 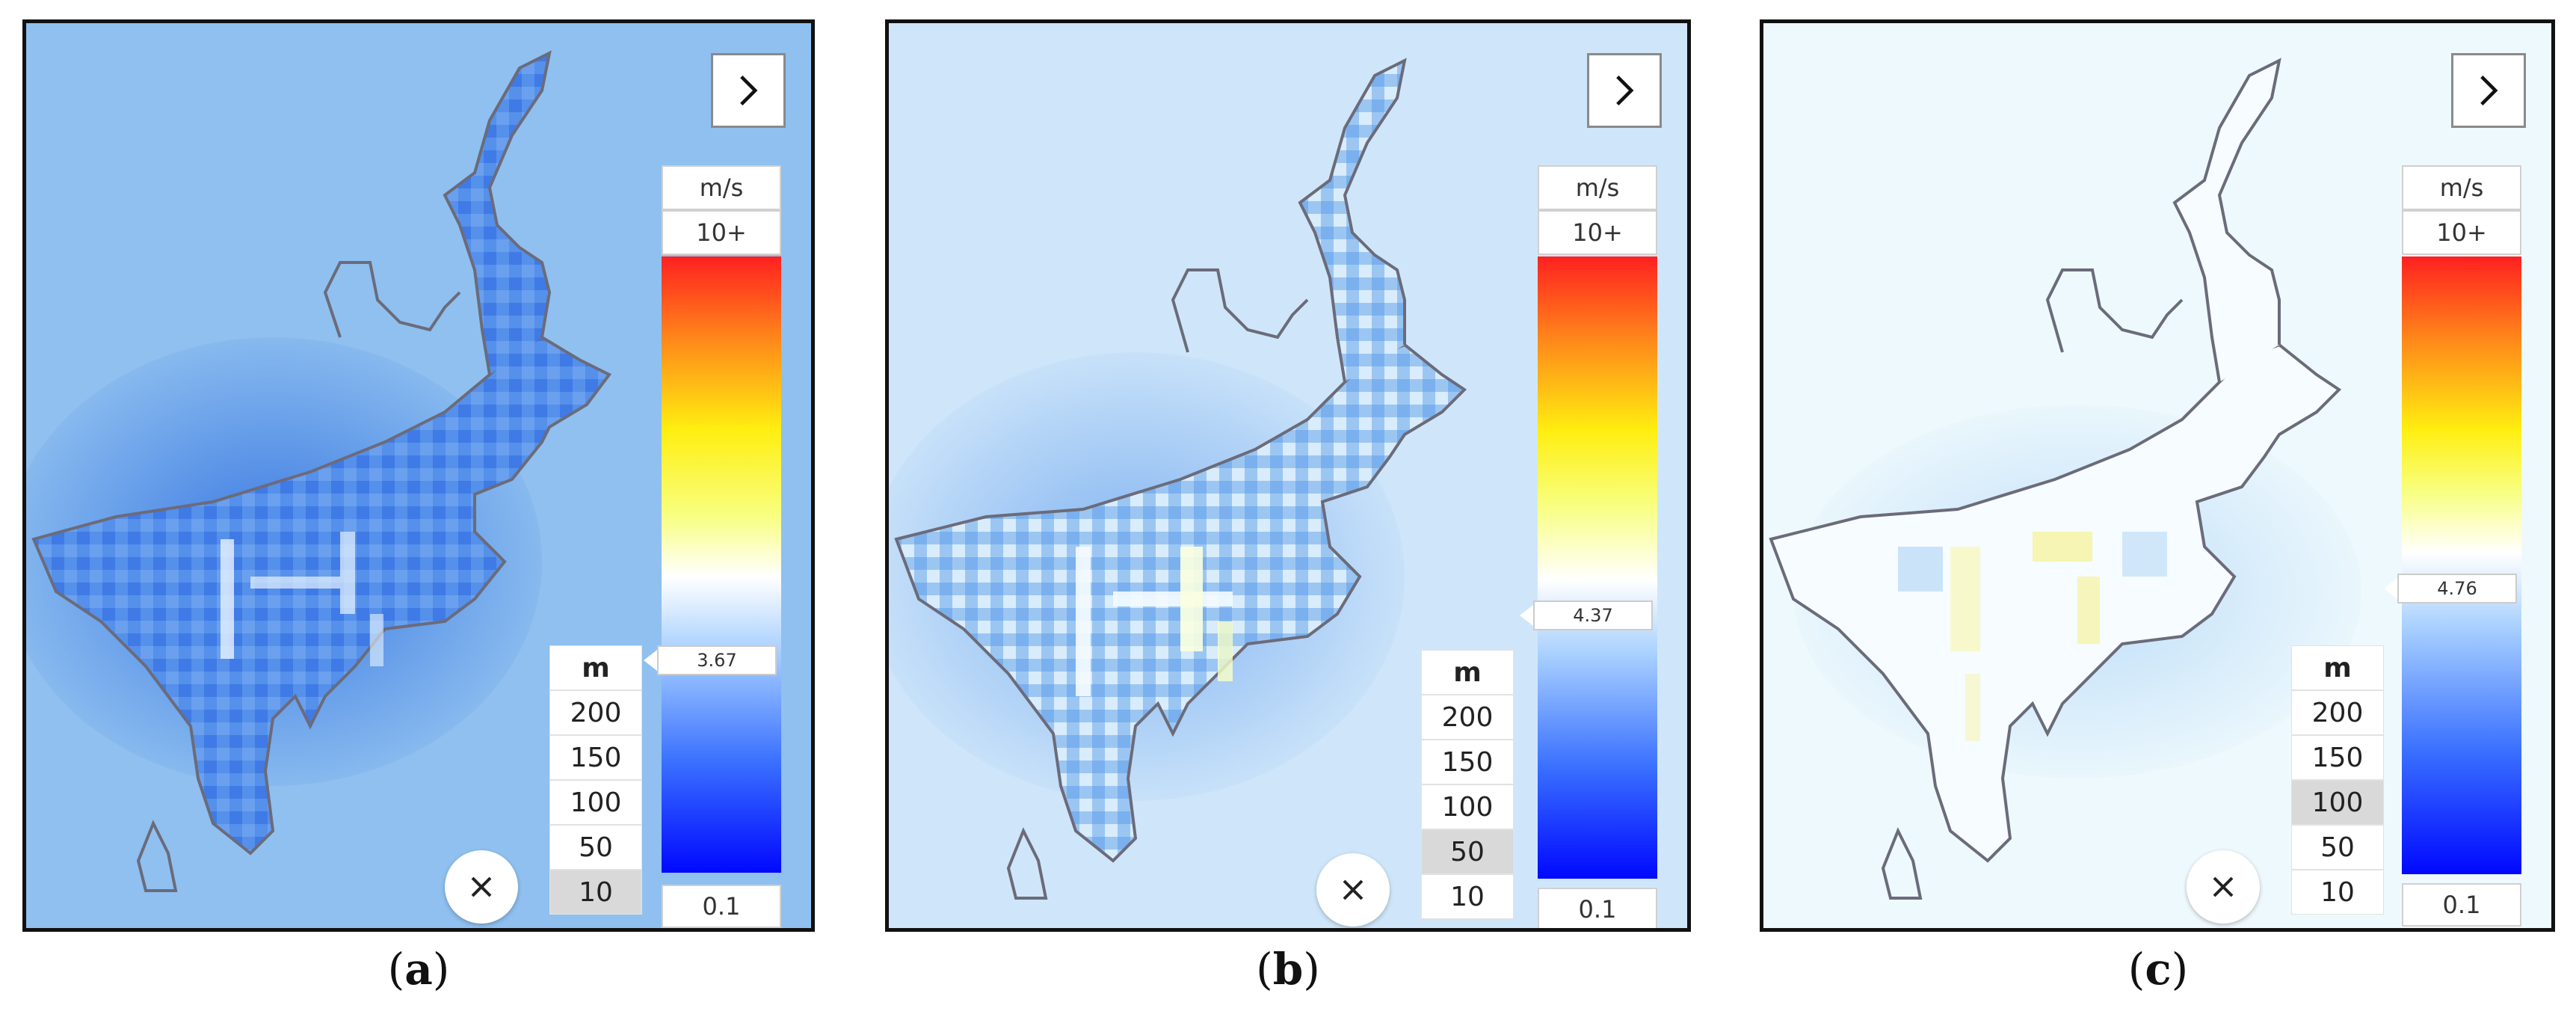 I want to click on caption-letter: b, so click(x=1288, y=970).